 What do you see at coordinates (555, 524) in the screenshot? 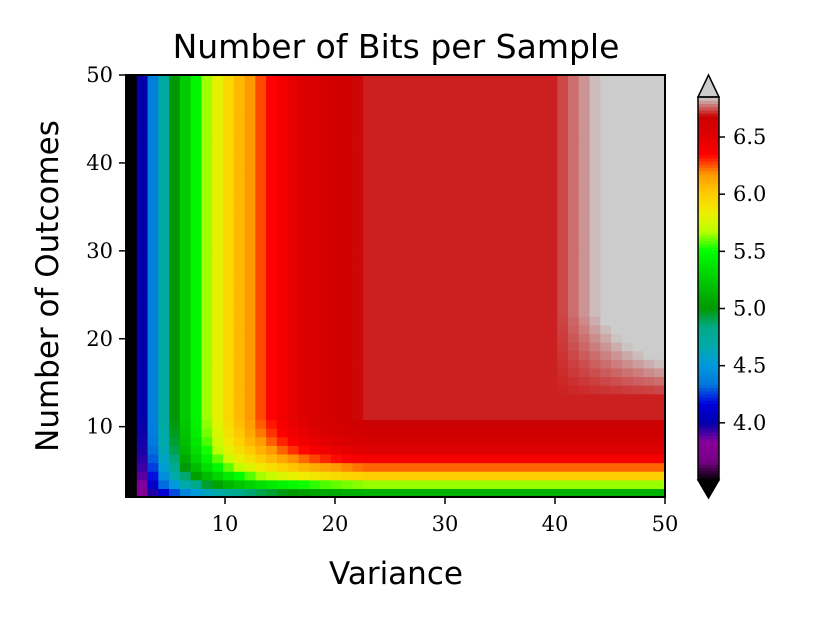
I see `x-tick-label: 40` at bounding box center [555, 524].